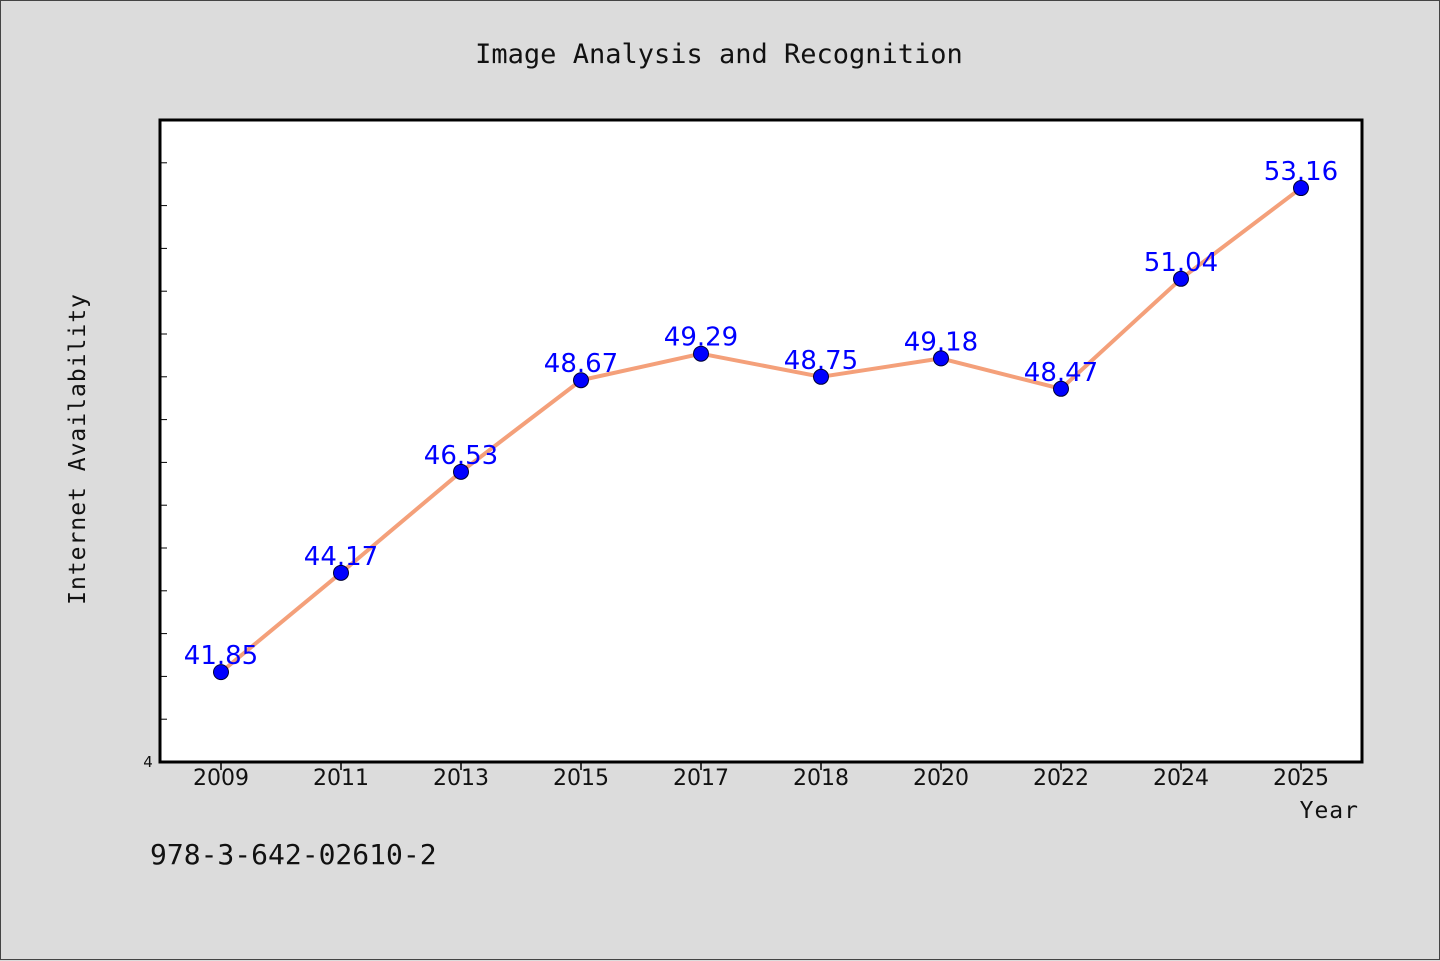  Describe the element at coordinates (821, 361) in the screenshot. I see `data-label: 48.75` at that location.